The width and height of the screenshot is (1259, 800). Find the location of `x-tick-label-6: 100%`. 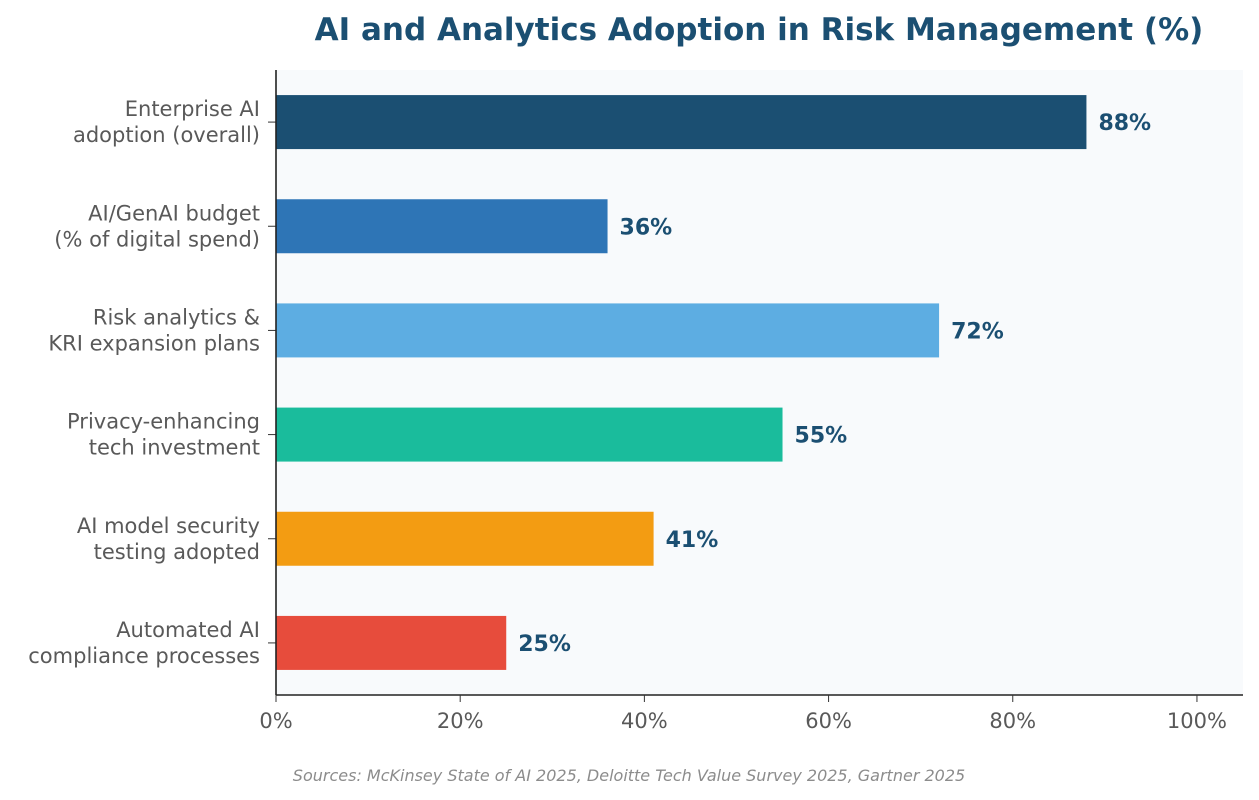

x-tick-label-6: 100% is located at coordinates (1197, 721).